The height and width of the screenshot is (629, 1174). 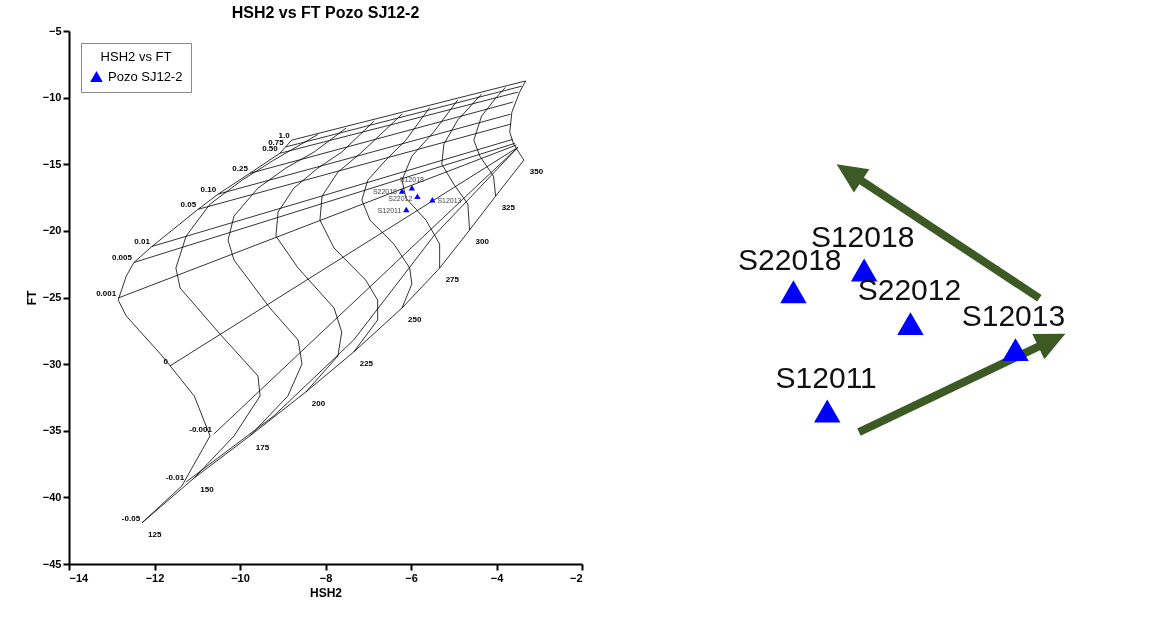 I want to click on legend-label: Pozo SJ12-2, so click(x=145, y=76).